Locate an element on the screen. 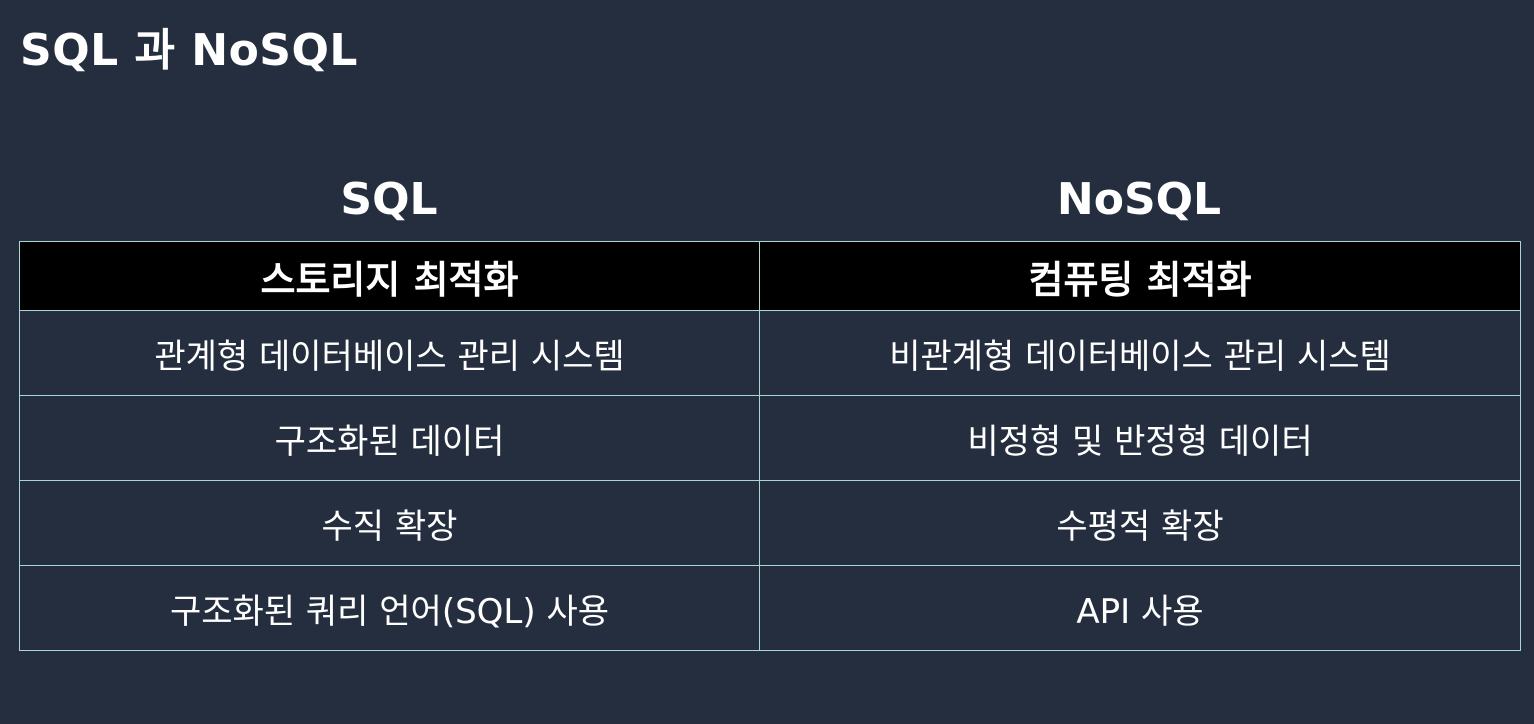  table-row: 구조화된 쿼리 언어(SQL) 사용 API 사용 is located at coordinates (770, 608).